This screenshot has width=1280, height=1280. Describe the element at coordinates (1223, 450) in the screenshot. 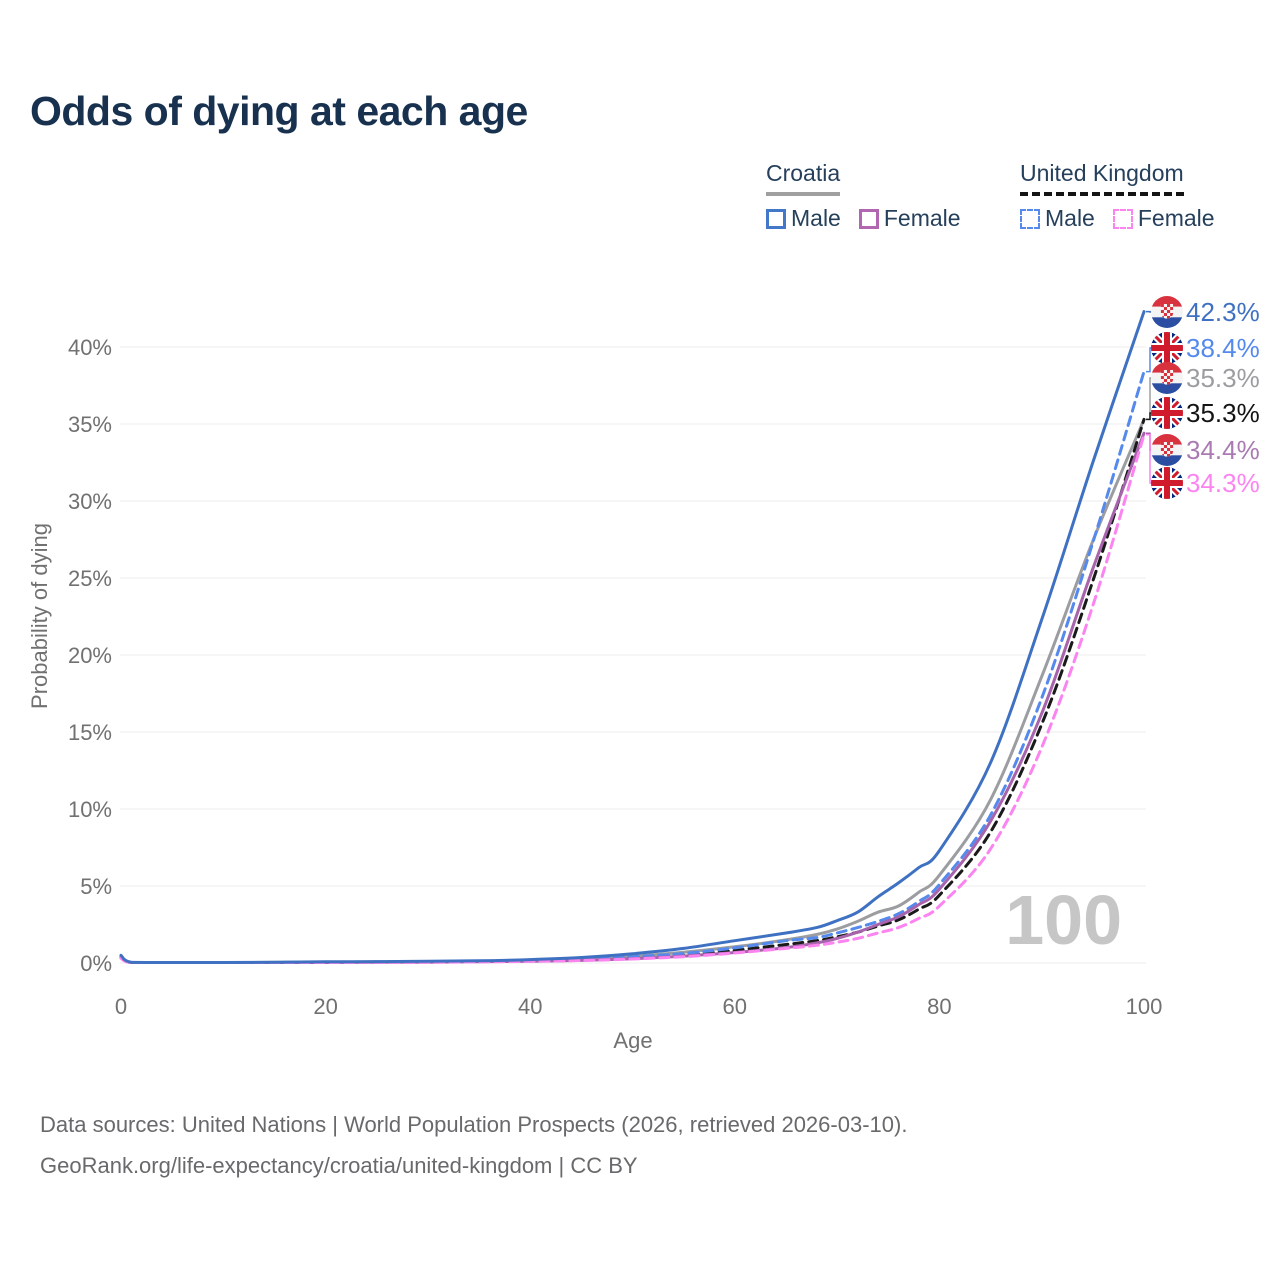

I see `end-value-label-croatia-female: 34.4%` at that location.